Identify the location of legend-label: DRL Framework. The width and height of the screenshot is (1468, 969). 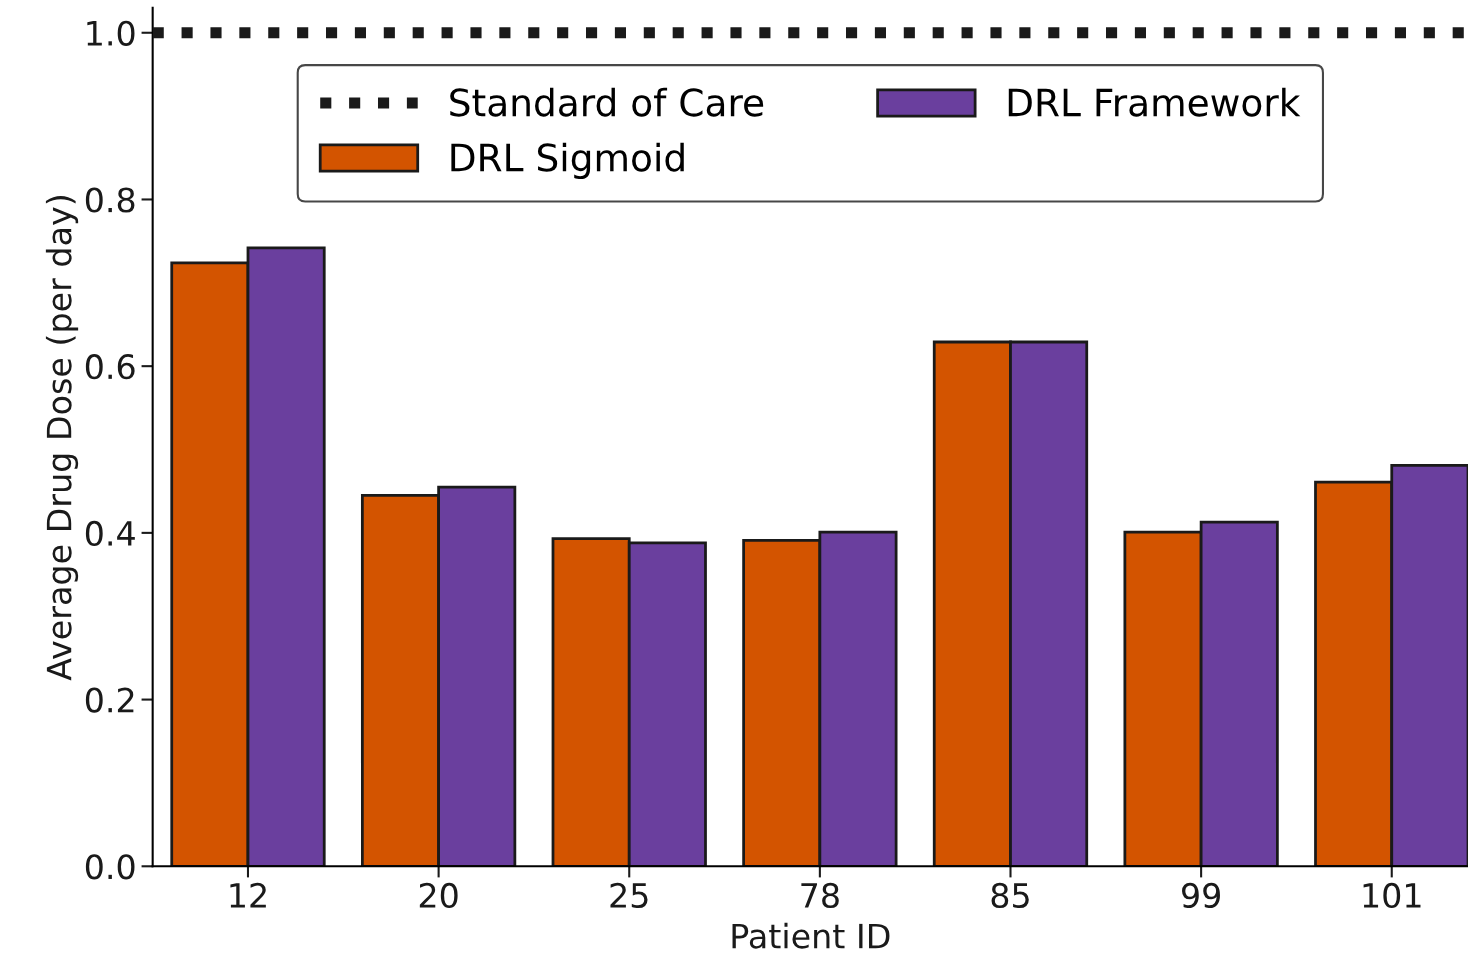
(1154, 102).